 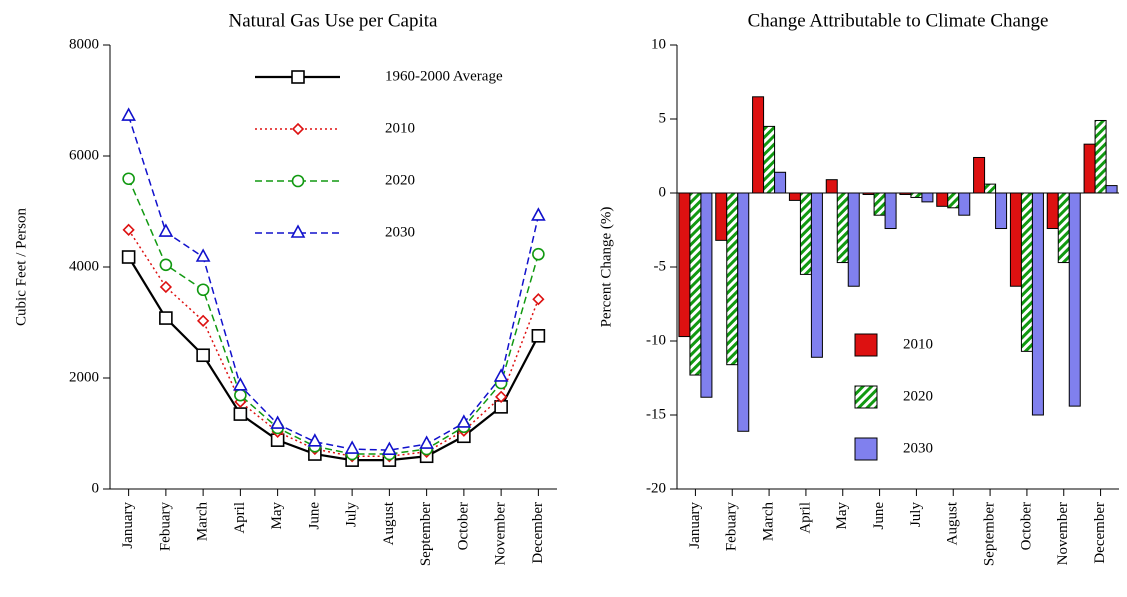 What do you see at coordinates (333, 343) in the screenshot?
I see `line` at bounding box center [333, 343].